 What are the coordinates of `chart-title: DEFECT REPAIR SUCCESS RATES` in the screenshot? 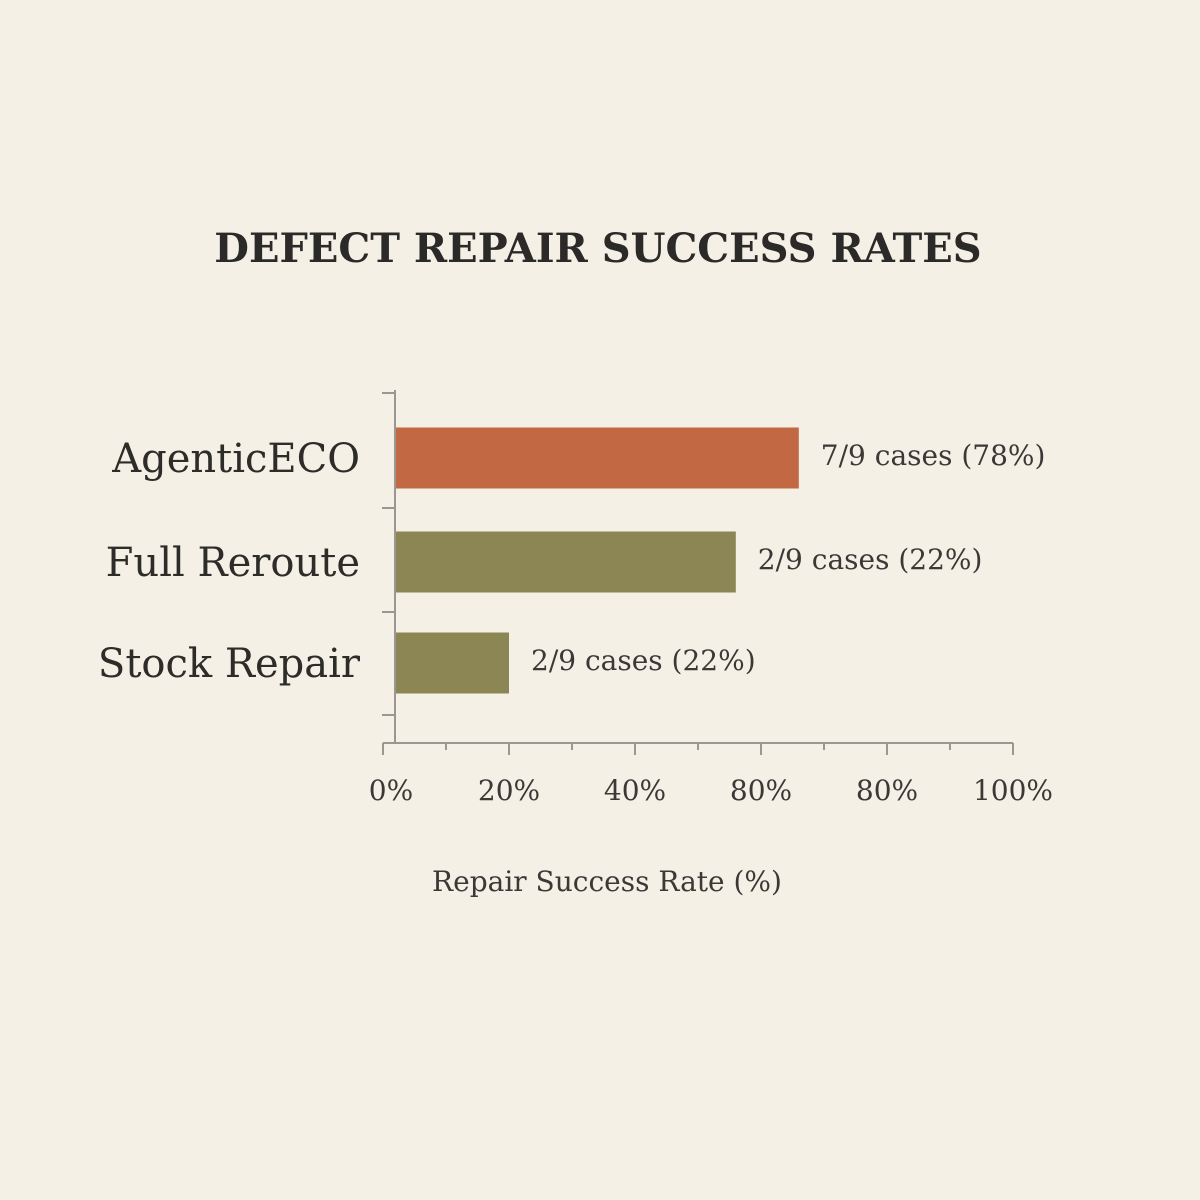 It's located at (597, 248).